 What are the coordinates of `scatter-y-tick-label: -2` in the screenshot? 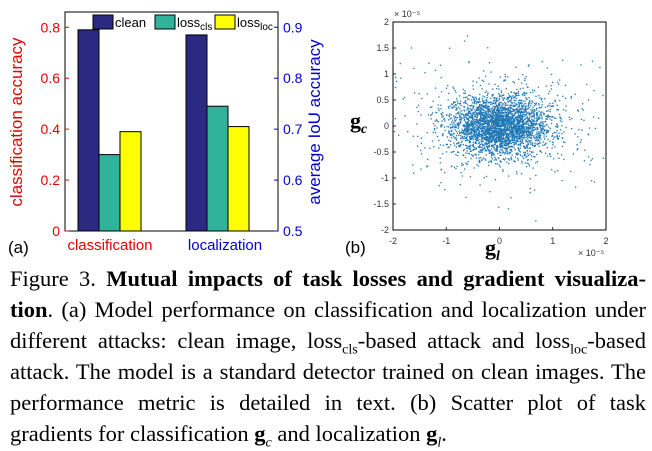 It's located at (385, 230).